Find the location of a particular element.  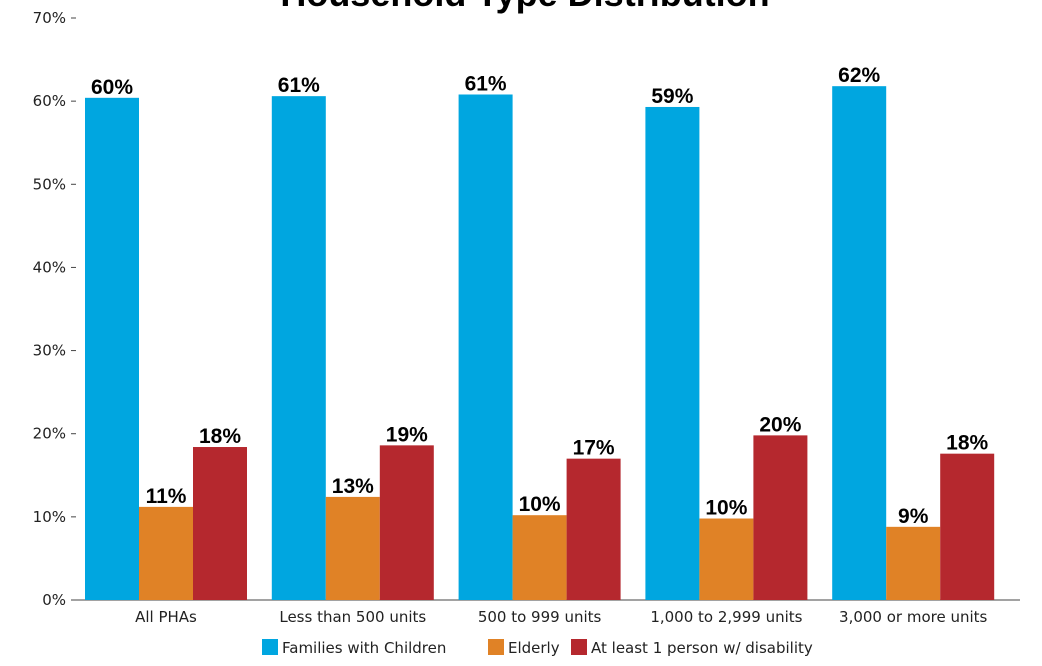

y-tick-label: 40% is located at coordinates (49, 267).